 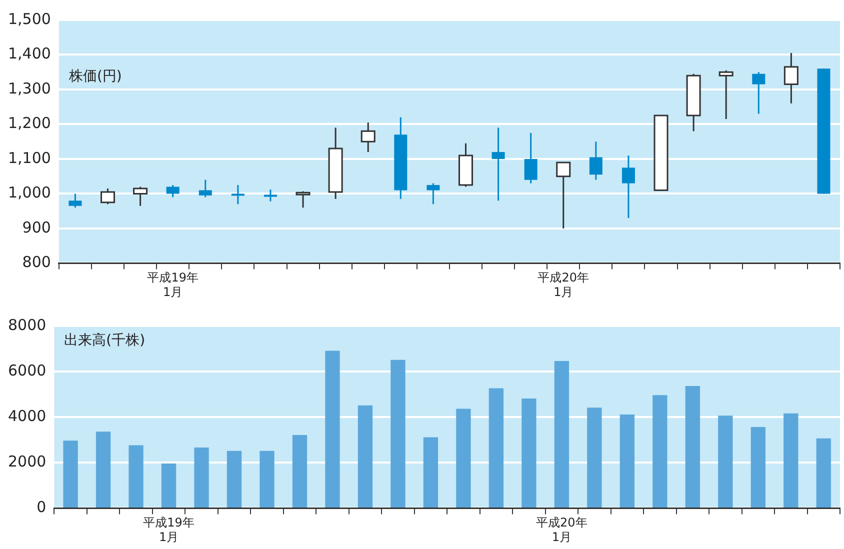 What do you see at coordinates (105, 340) in the screenshot?
I see `y-axis-title: 出来高(千株)` at bounding box center [105, 340].